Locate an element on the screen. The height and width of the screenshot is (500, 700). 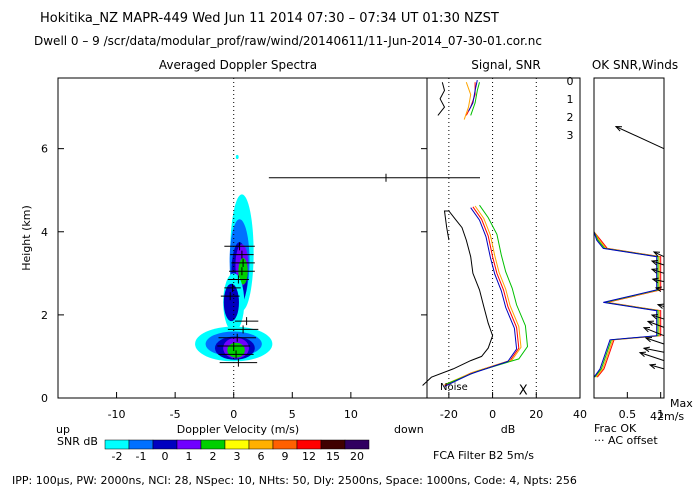
wind-arrows is located at coordinates (639, 248).